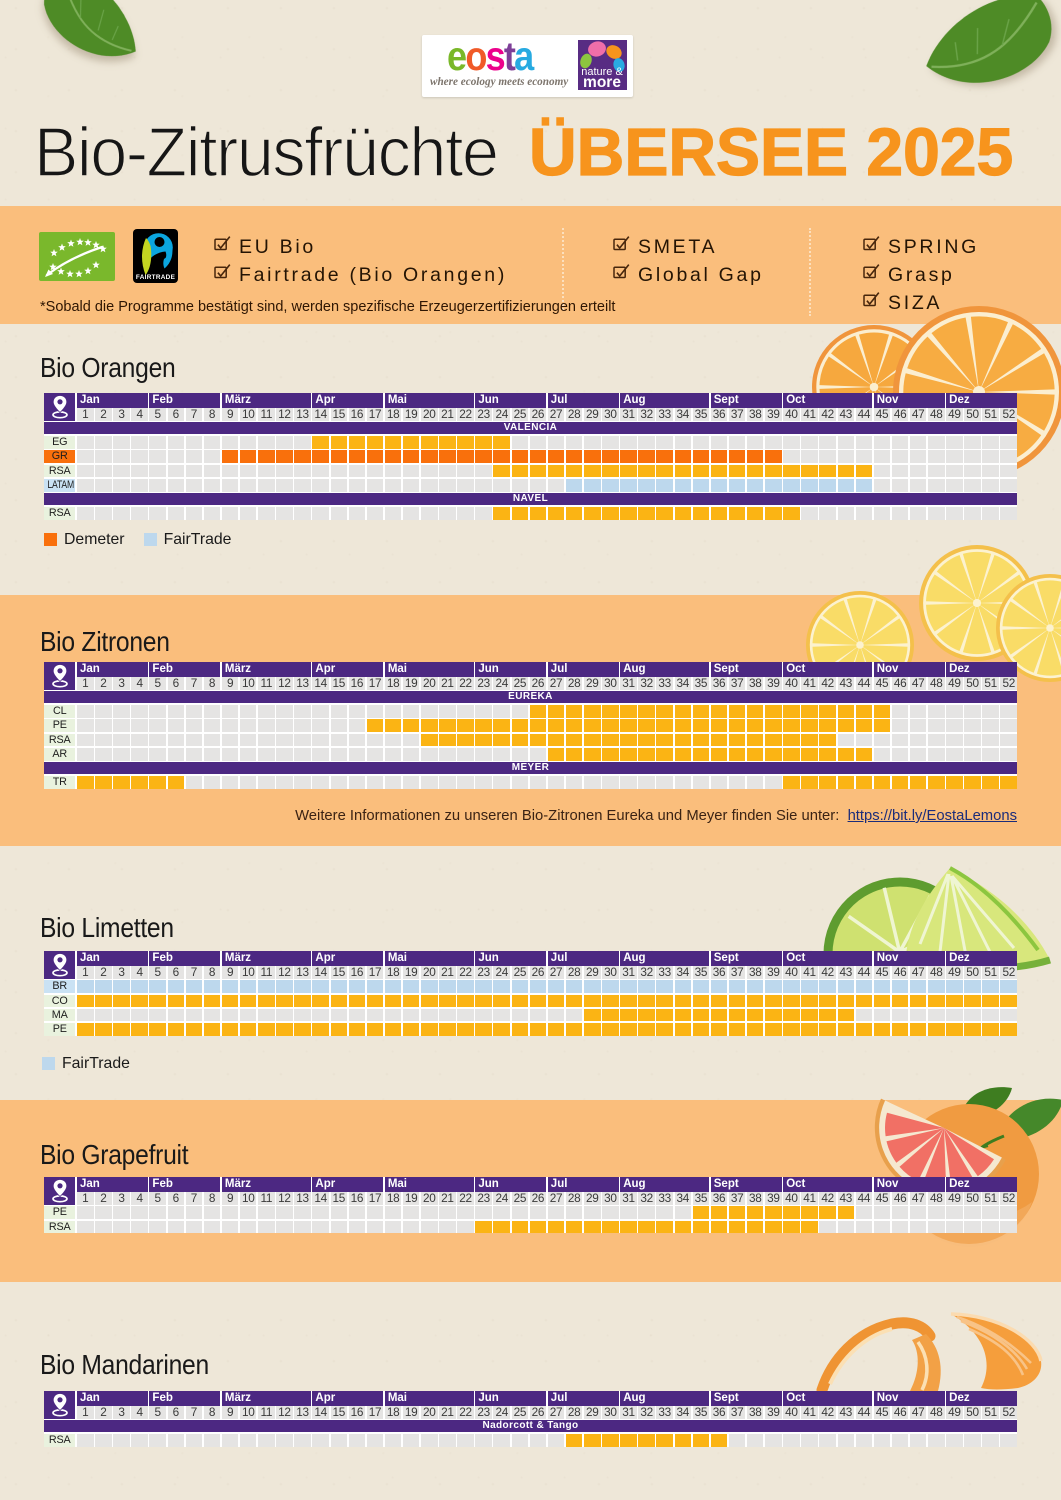 This screenshot has width=1061, height=1500. I want to click on svg-text: nature &, so click(602, 72).